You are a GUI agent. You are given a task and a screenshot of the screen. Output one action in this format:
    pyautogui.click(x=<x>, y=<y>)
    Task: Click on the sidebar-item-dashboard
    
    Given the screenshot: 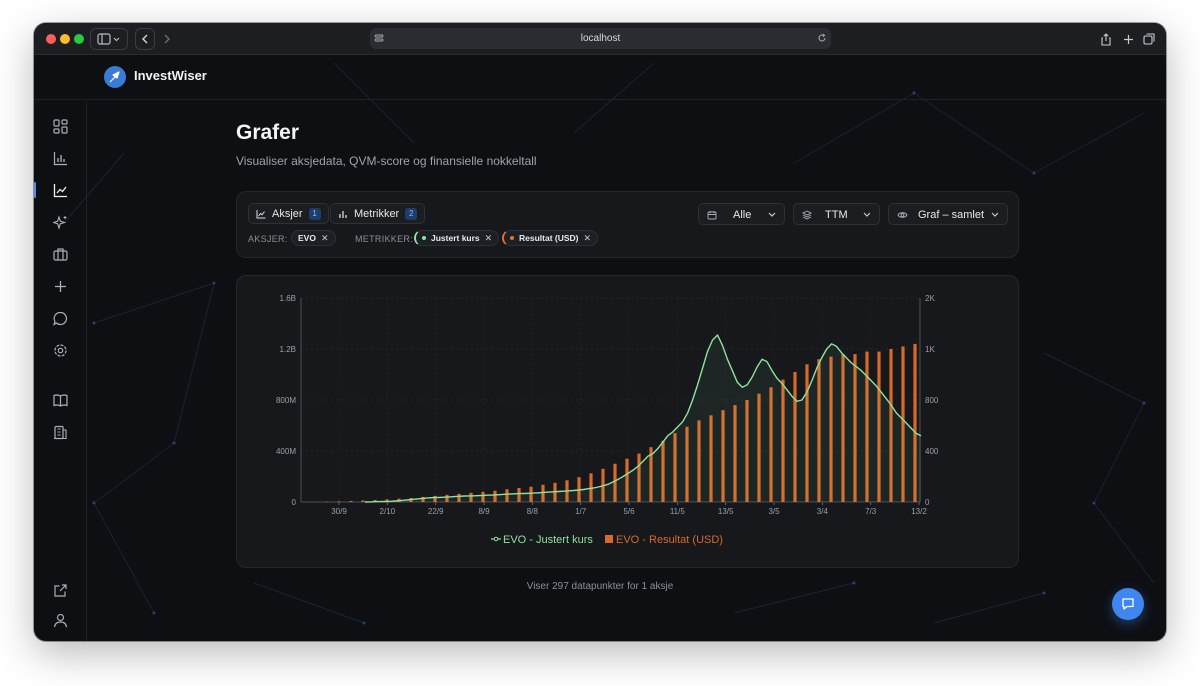 What is the action you would take?
    pyautogui.click(x=60, y=126)
    